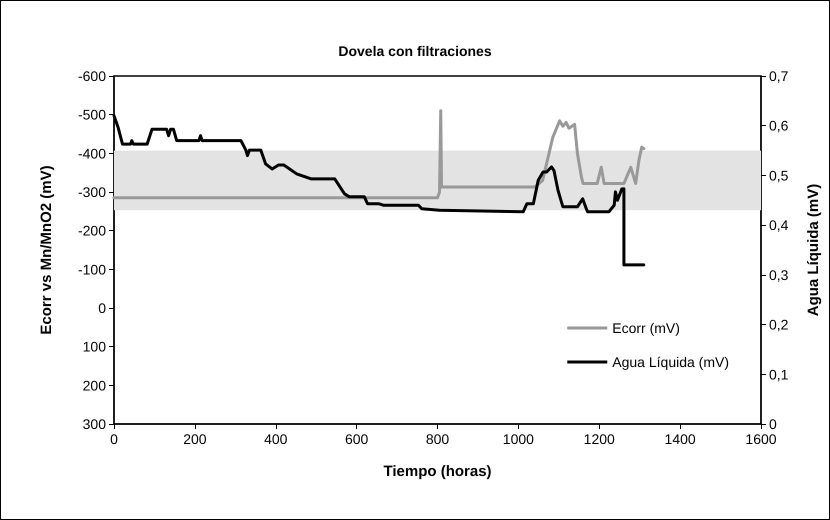 The image size is (830, 520). What do you see at coordinates (102, 308) in the screenshot?
I see `y-tick-label: 0` at bounding box center [102, 308].